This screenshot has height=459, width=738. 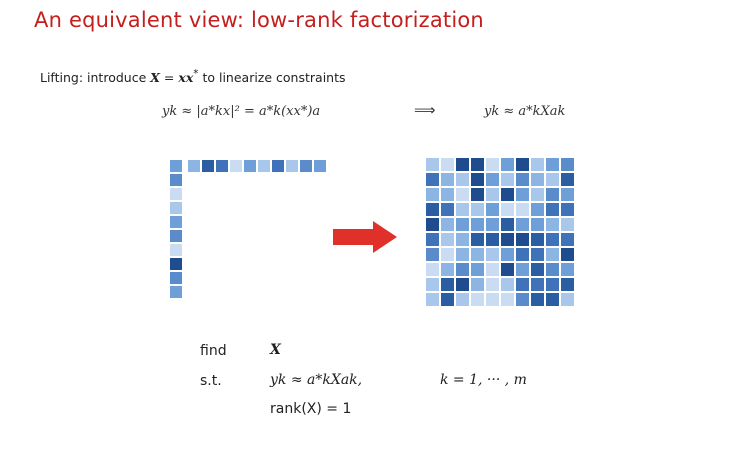 What do you see at coordinates (483, 380) in the screenshot?
I see `index-range: k = 1, ··· , m` at bounding box center [483, 380].